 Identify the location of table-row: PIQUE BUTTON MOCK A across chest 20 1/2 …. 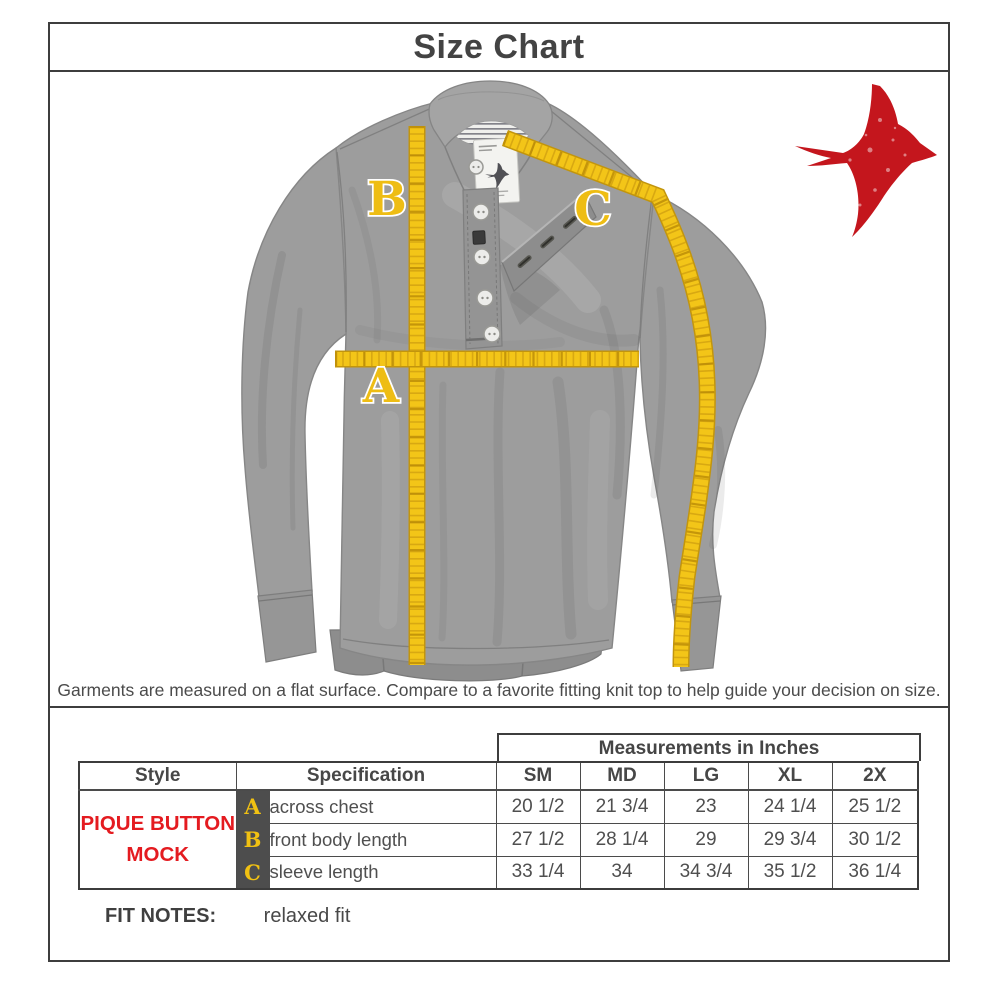
(498, 839).